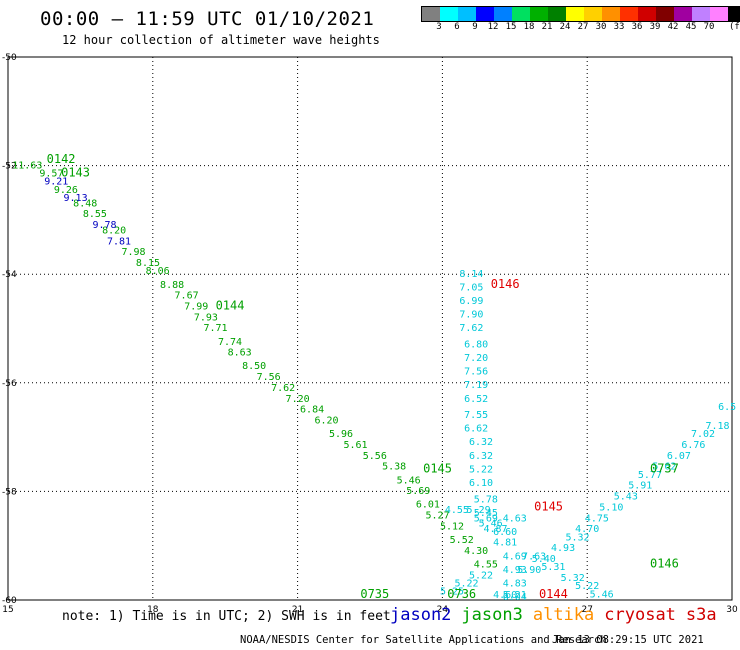 The width and height of the screenshot is (740, 650). Describe the element at coordinates (27, 165) in the screenshot. I see `wave-height-value: 11.63` at that location.